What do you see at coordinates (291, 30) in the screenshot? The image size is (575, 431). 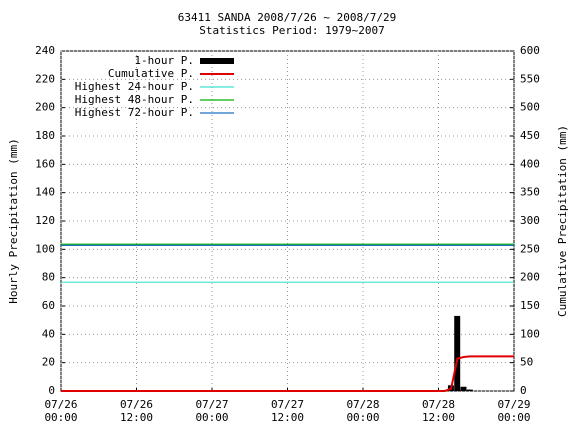 I see `chart-subtitle: Statistics Period: 1979~2007` at bounding box center [291, 30].